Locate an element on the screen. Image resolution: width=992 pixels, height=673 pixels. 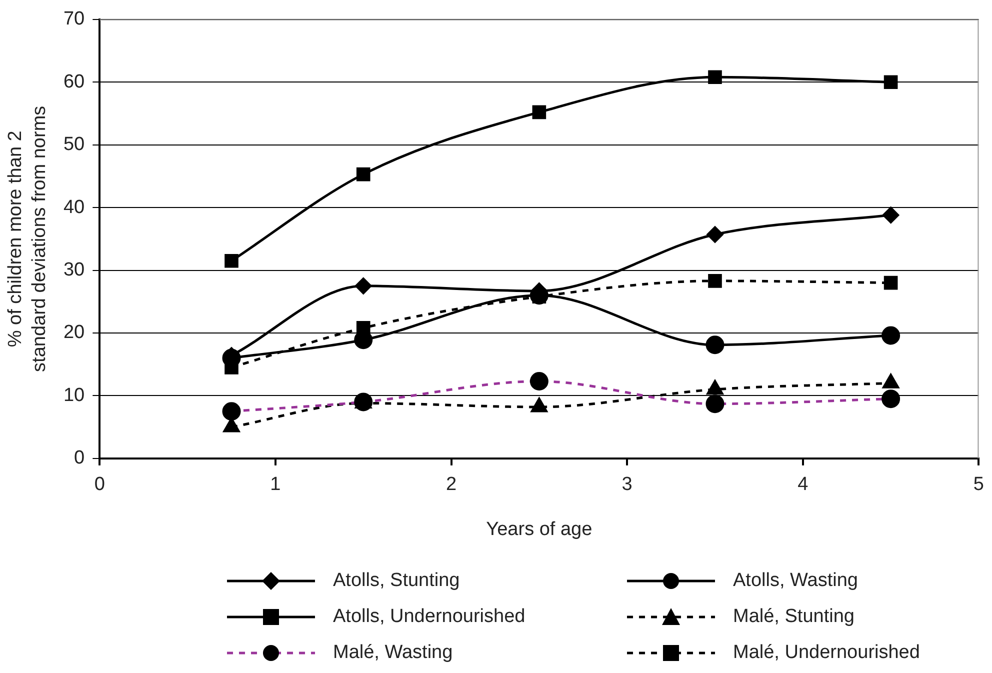
x-tick-label: 1 is located at coordinates (275, 485).